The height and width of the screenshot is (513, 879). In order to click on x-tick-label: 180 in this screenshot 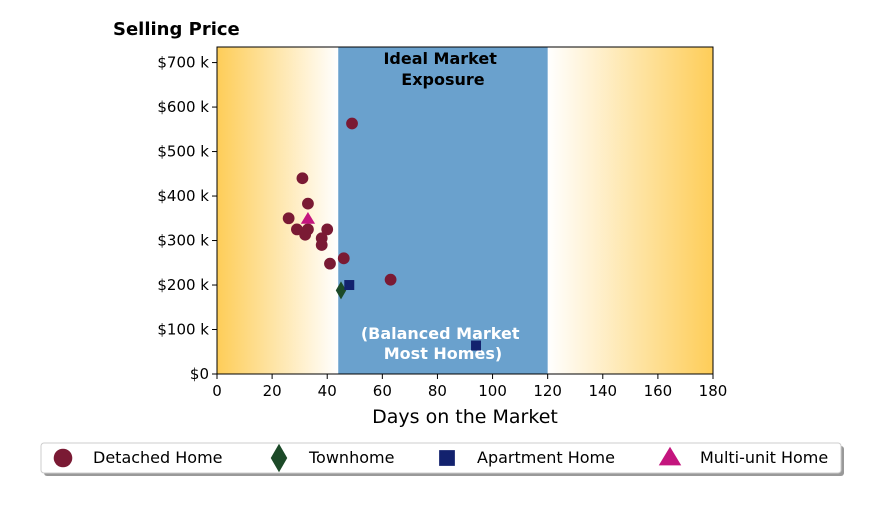, I will do `click(713, 391)`.